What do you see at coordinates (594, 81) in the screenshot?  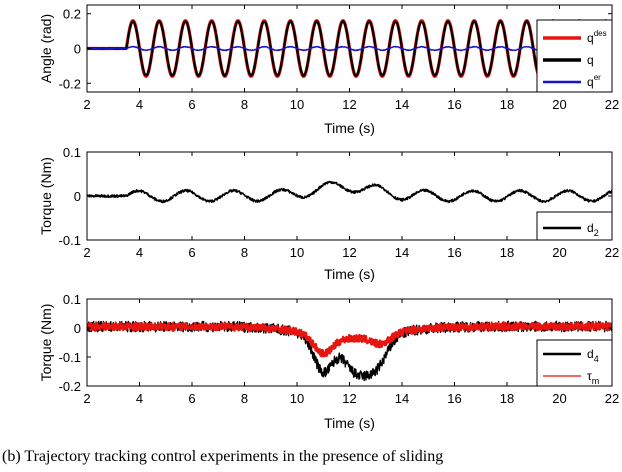 I see `legend-entry: qer` at bounding box center [594, 81].